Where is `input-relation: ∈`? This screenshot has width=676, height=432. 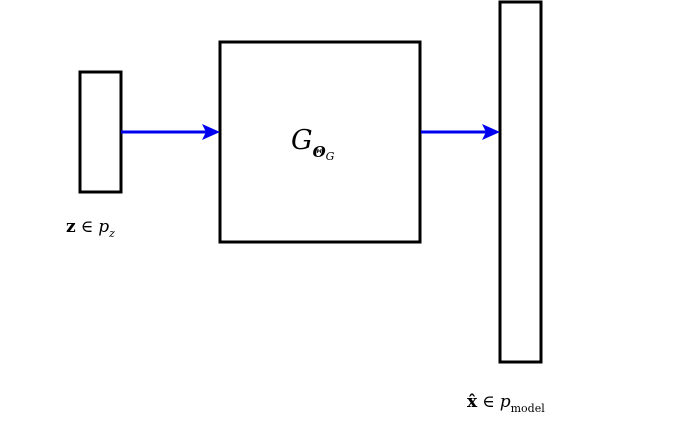
input-relation: ∈ is located at coordinates (87, 227).